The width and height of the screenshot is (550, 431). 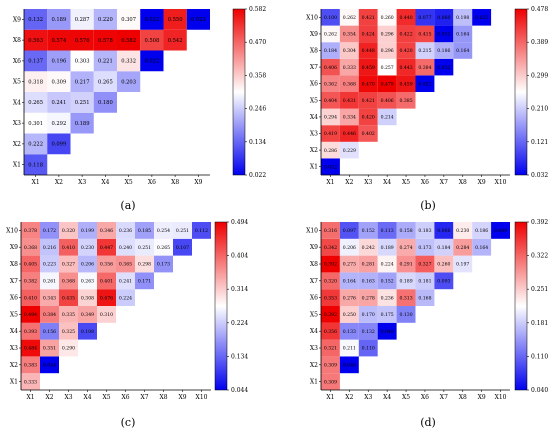 What do you see at coordinates (314, 281) in the screenshot?
I see `y-tick-label: X7` at bounding box center [314, 281].